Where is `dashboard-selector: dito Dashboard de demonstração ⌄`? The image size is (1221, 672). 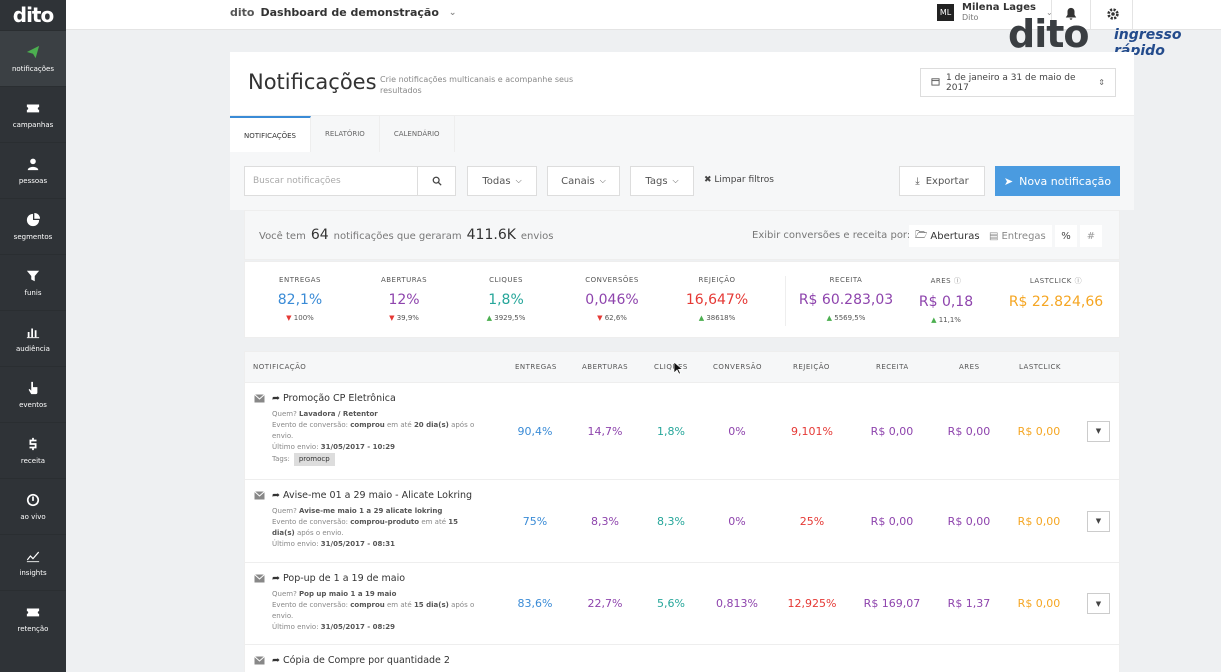 dashboard-selector: dito Dashboard de demonstração ⌄ is located at coordinates (343, 12).